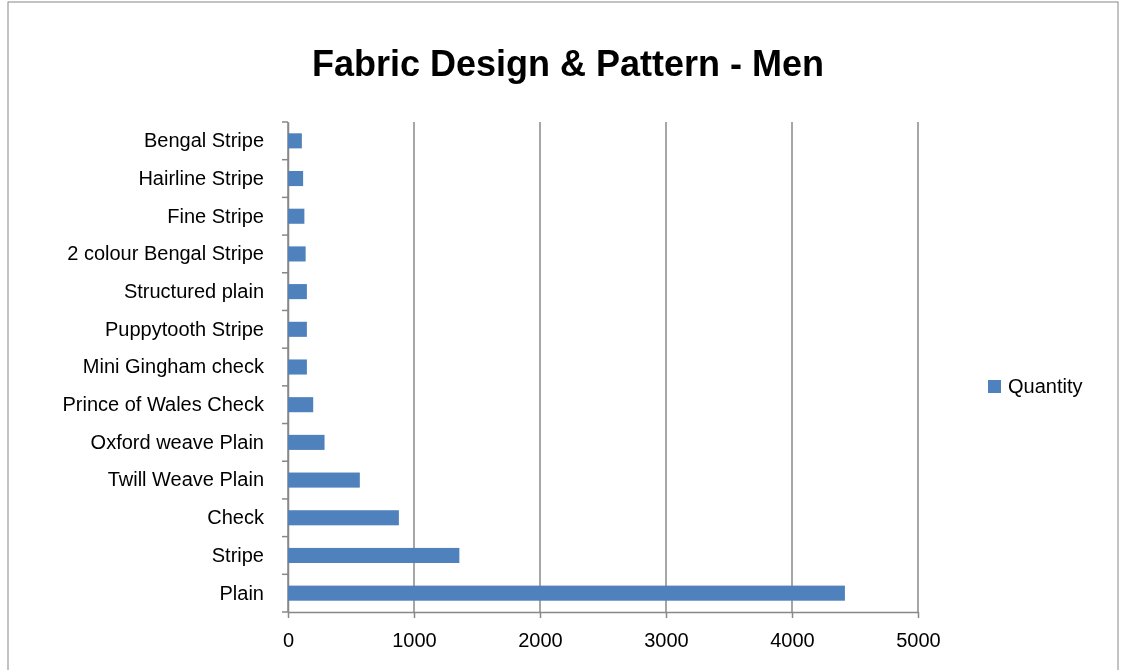 This screenshot has height=670, width=1123. Describe the element at coordinates (288, 640) in the screenshot. I see `x-tick-label: 0` at that location.